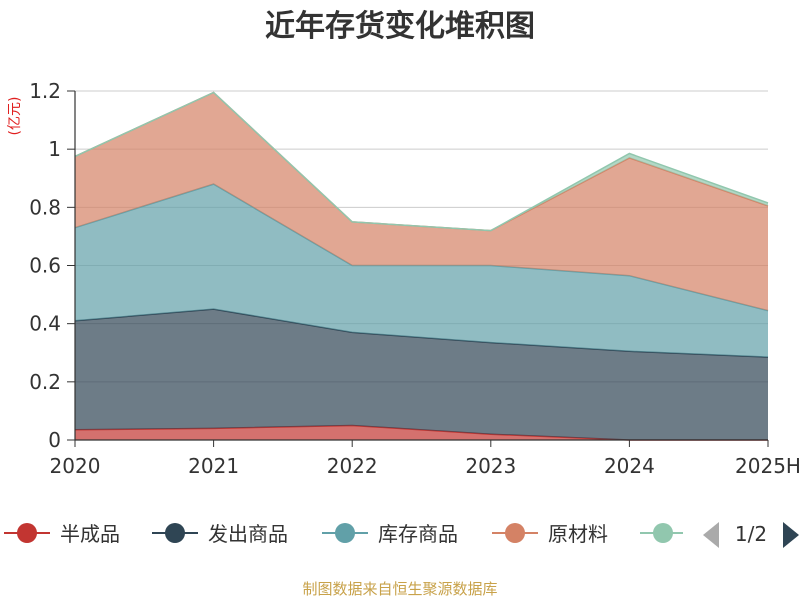 The image size is (800, 600). What do you see at coordinates (248, 534) in the screenshot?
I see `legend-label: 发出商品` at bounding box center [248, 534].